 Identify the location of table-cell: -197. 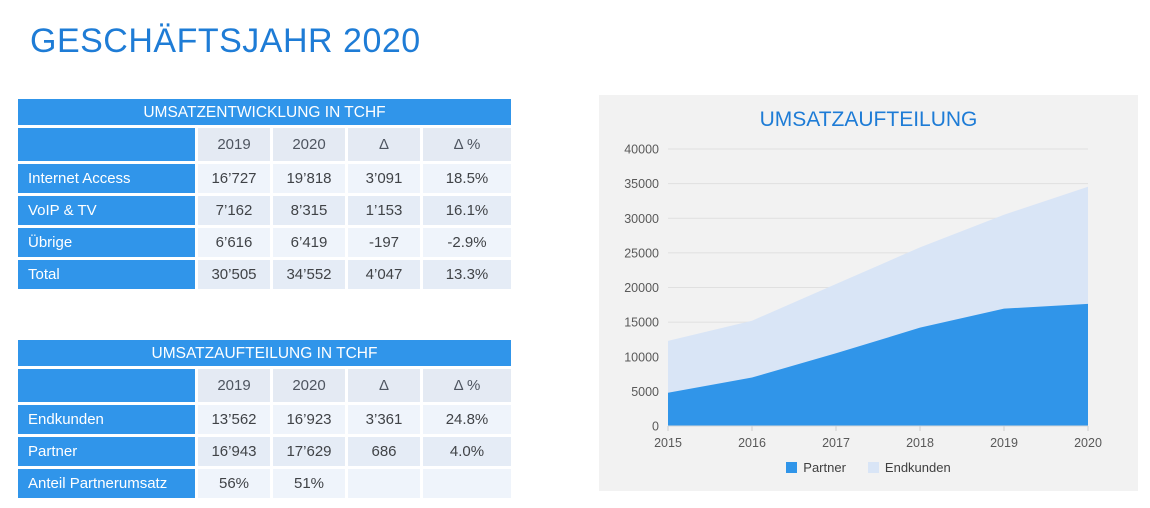
(384, 242).